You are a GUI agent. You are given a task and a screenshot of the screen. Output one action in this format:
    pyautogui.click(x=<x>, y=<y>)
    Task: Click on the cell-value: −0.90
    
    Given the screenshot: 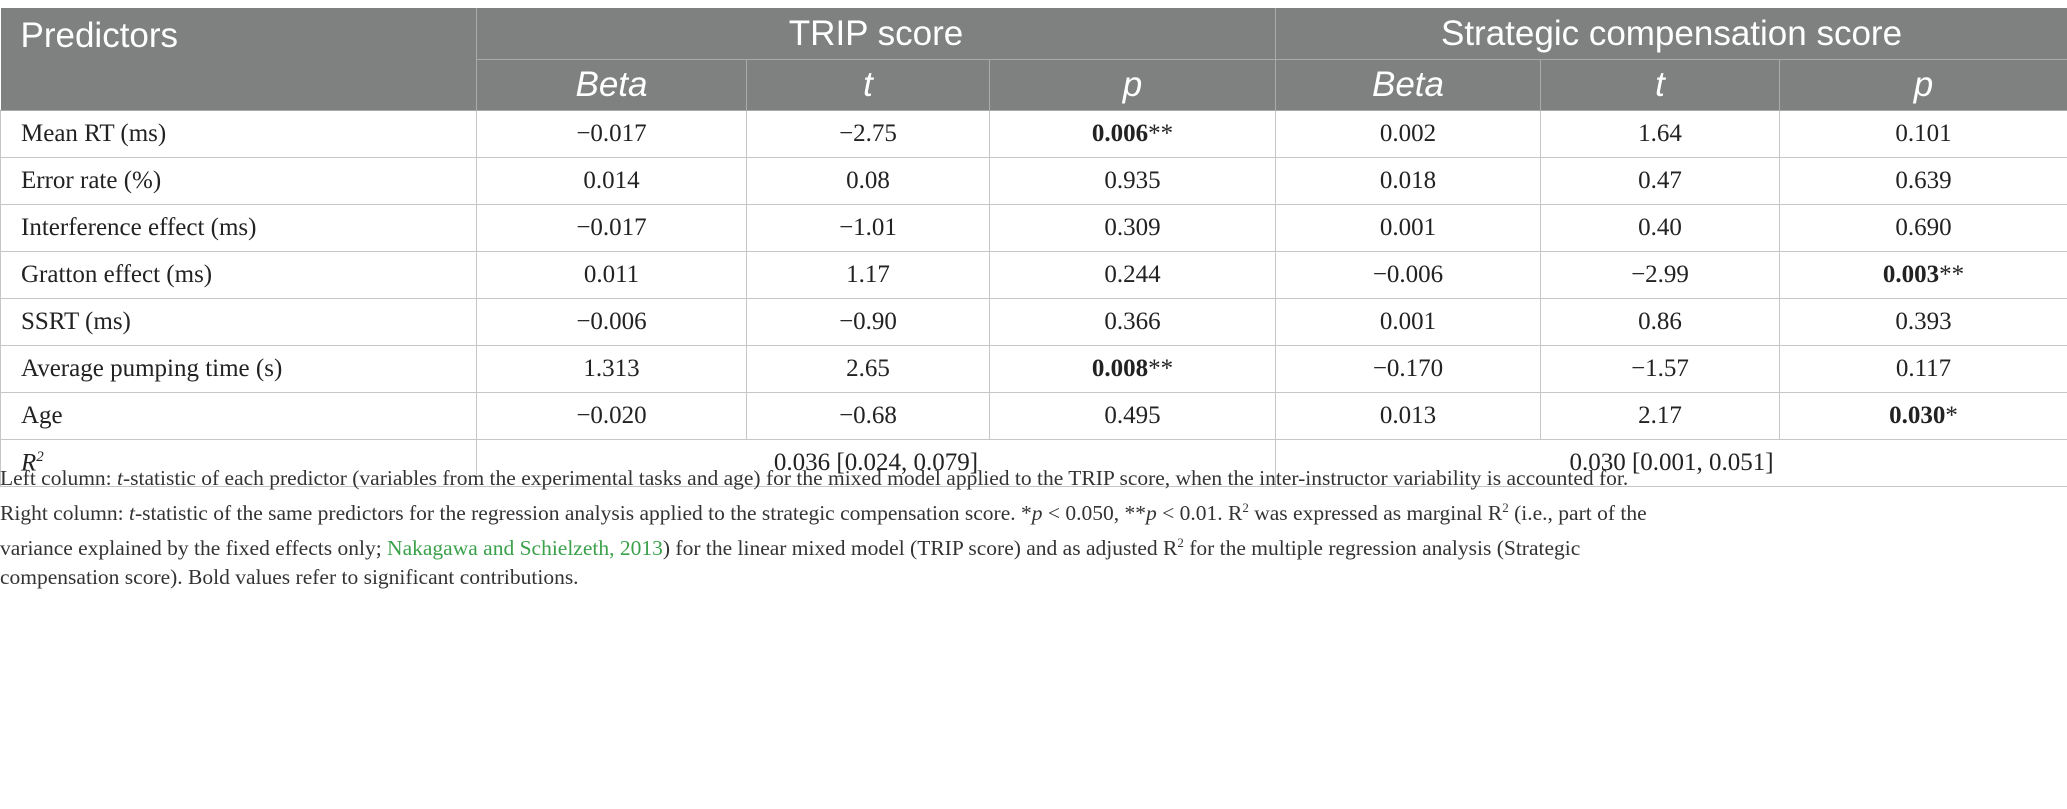 What is the action you would take?
    pyautogui.click(x=868, y=321)
    